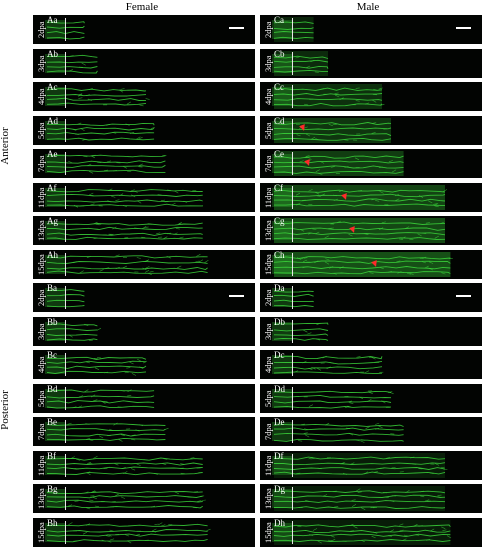 The width and height of the screenshot is (490, 550). What do you see at coordinates (52, 221) in the screenshot?
I see `panel-label: Ag` at bounding box center [52, 221].